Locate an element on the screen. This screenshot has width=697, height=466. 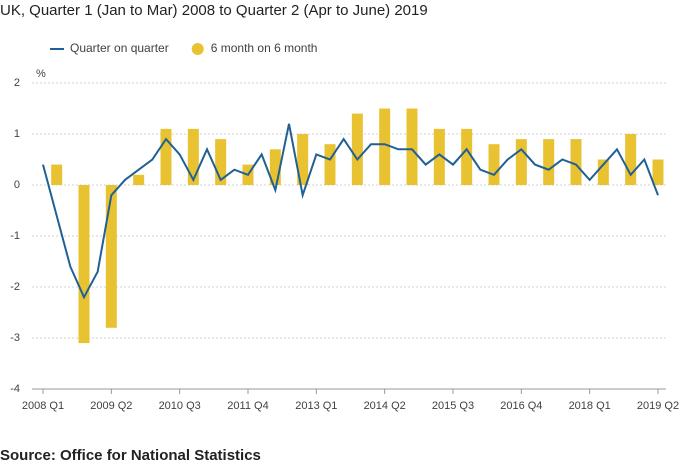
x-tick-label: 2015 Q3 is located at coordinates (453, 406).